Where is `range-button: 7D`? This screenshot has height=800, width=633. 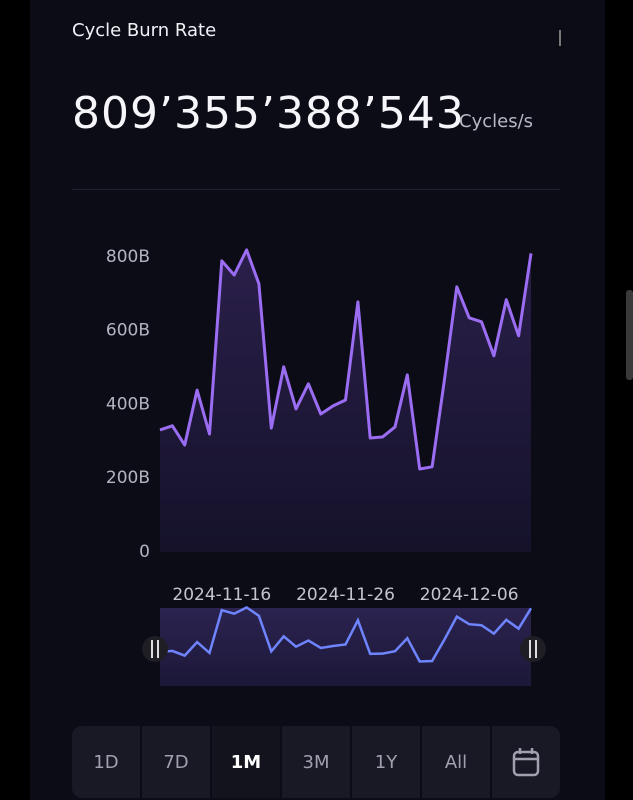
range-button: 7D is located at coordinates (177, 762).